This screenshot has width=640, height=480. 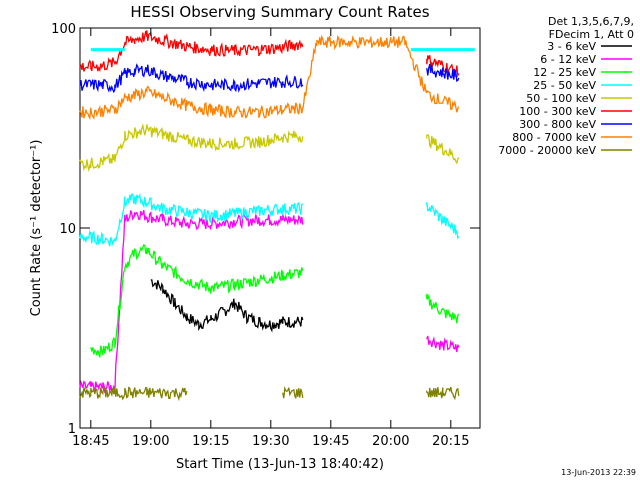 I want to click on legend-entry-label-8: 7000 - 20000 keV, so click(x=547, y=150).